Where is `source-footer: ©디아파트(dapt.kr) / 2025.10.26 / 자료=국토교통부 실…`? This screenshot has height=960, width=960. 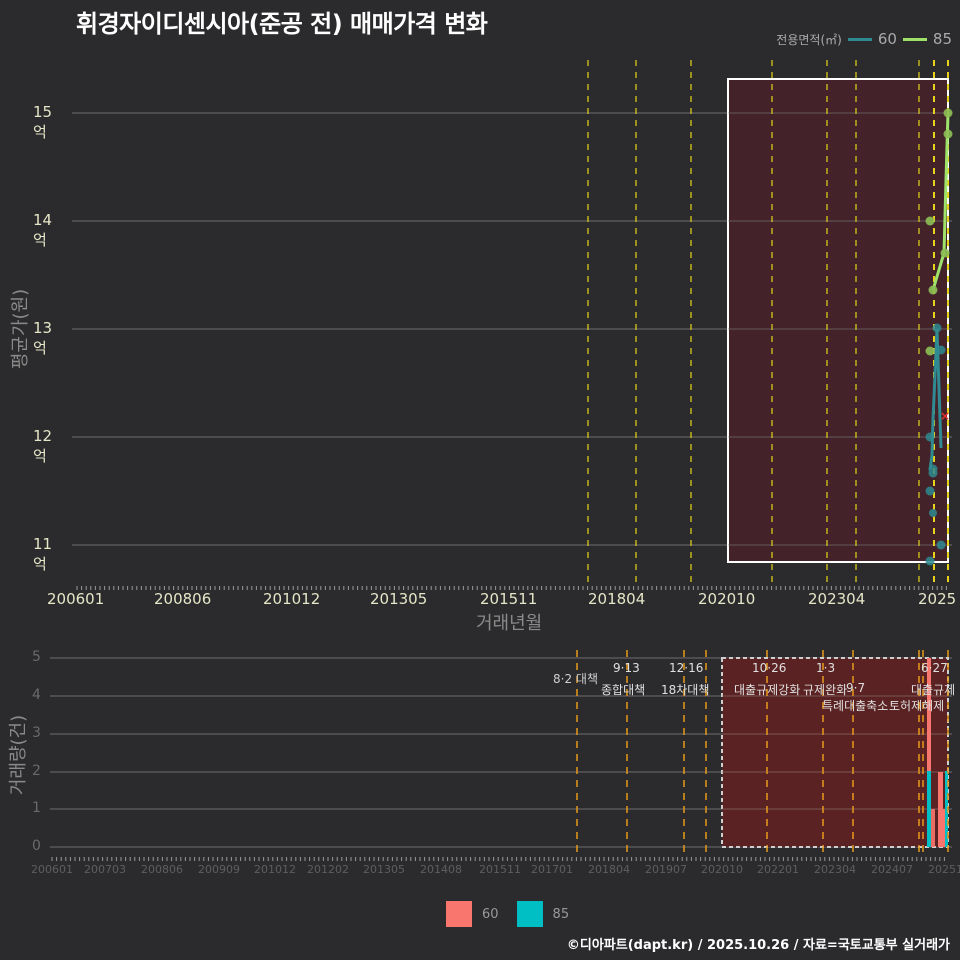
source-footer: ©디아파트(dapt.kr) / 2025.10.26 / 자료=국토교통부 실… is located at coordinates (758, 945).